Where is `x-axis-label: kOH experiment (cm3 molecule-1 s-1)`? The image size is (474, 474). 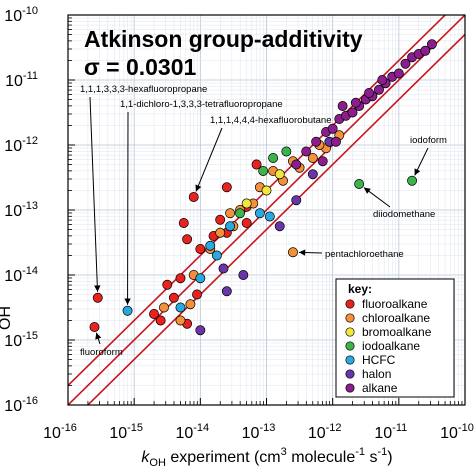 x-axis-label: kOH experiment (cm3 molecule-1 s-1) is located at coordinates (266, 457).